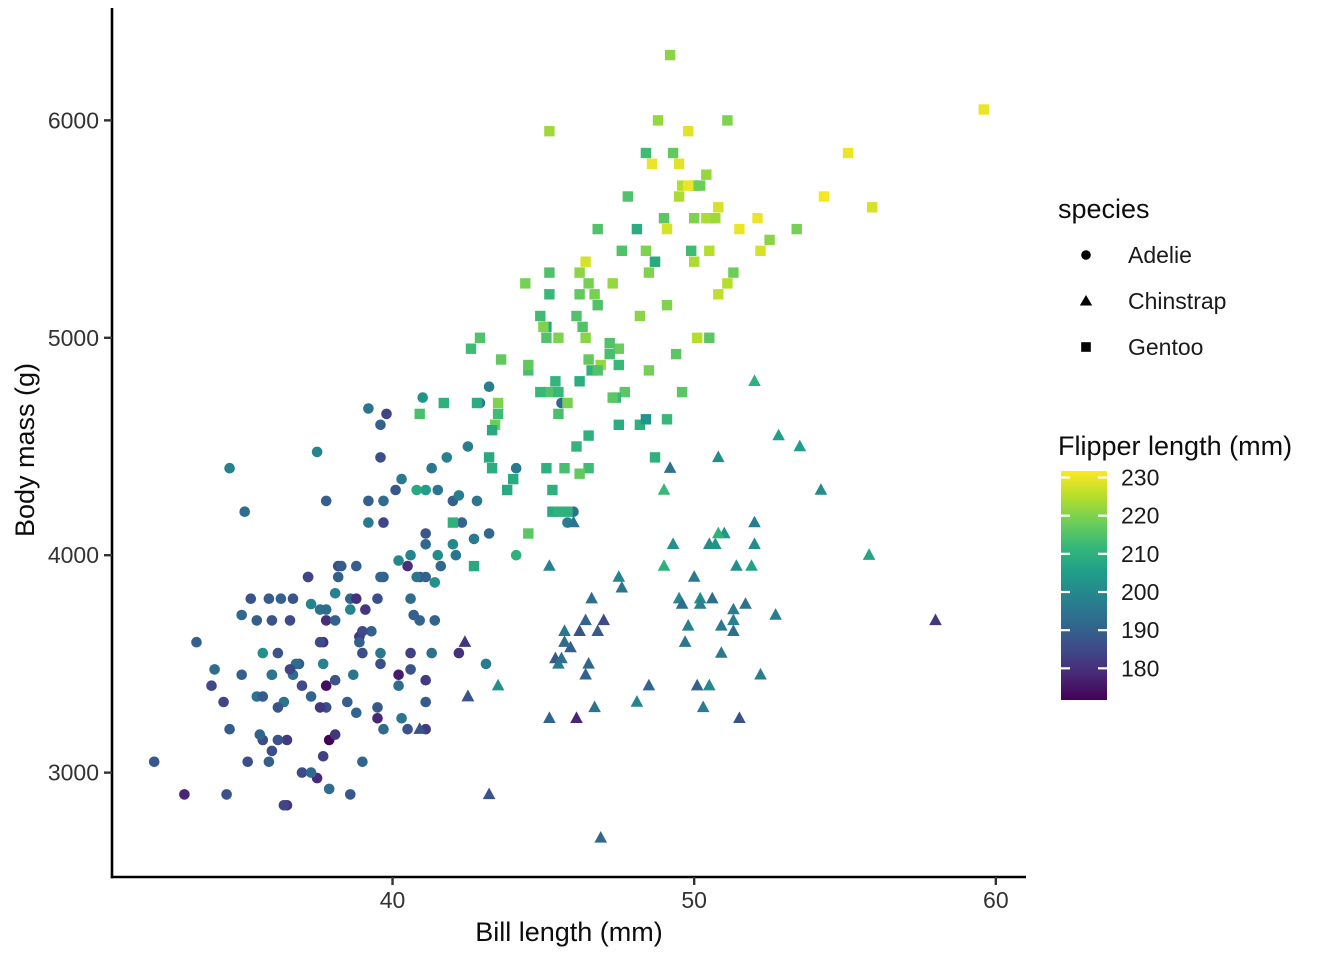 The image size is (1344, 960). What do you see at coordinates (1175, 446) in the screenshot?
I see `colorbar-title: Flipper length (mm)` at bounding box center [1175, 446].